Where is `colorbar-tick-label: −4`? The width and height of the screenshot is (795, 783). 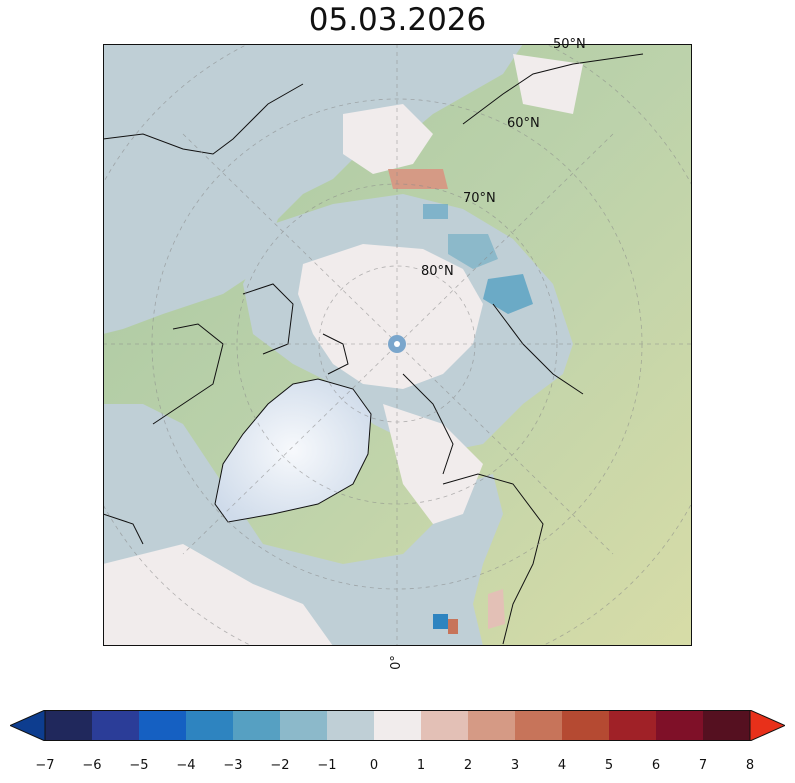
colorbar-tick-label: −4 is located at coordinates (186, 765).